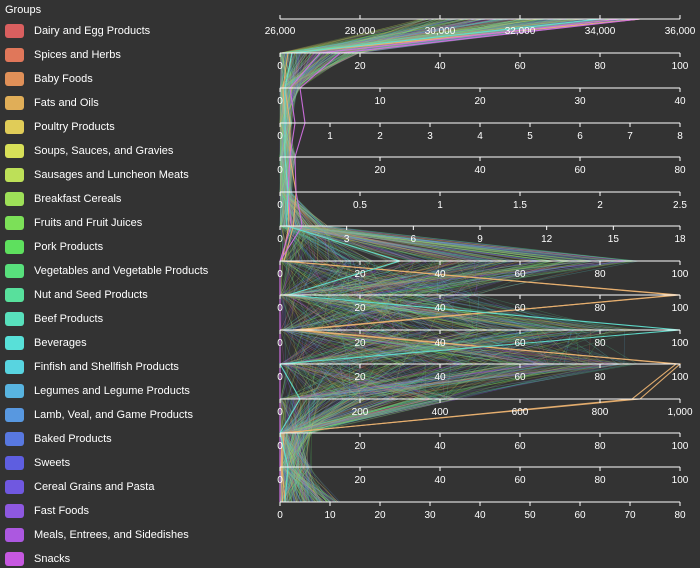 The image size is (700, 568). I want to click on legend-item: Dairy and Egg Products, so click(130, 31).